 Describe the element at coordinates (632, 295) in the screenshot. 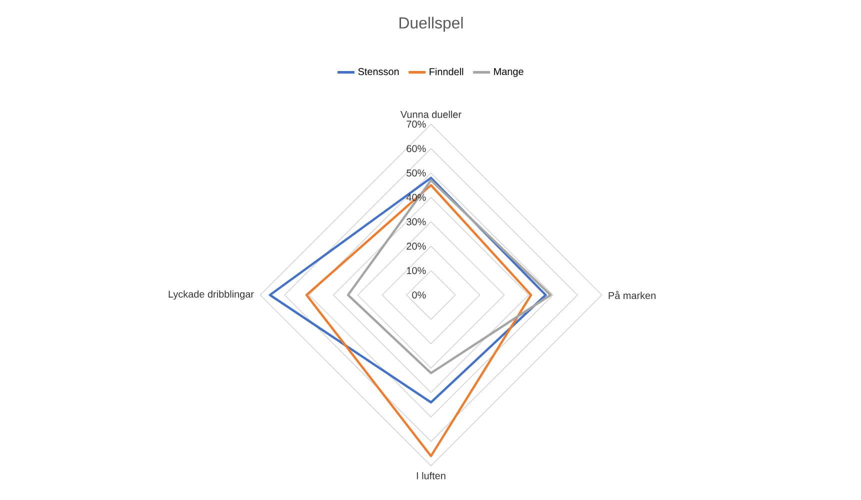

I see `spoke-label: På marken` at that location.